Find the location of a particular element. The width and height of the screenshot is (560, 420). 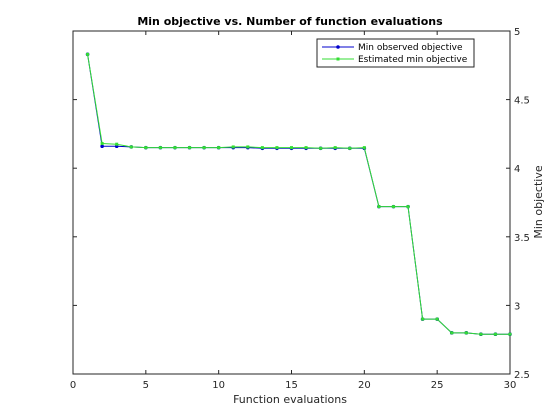

legend-entry: Min observed objective is located at coordinates (392, 48).